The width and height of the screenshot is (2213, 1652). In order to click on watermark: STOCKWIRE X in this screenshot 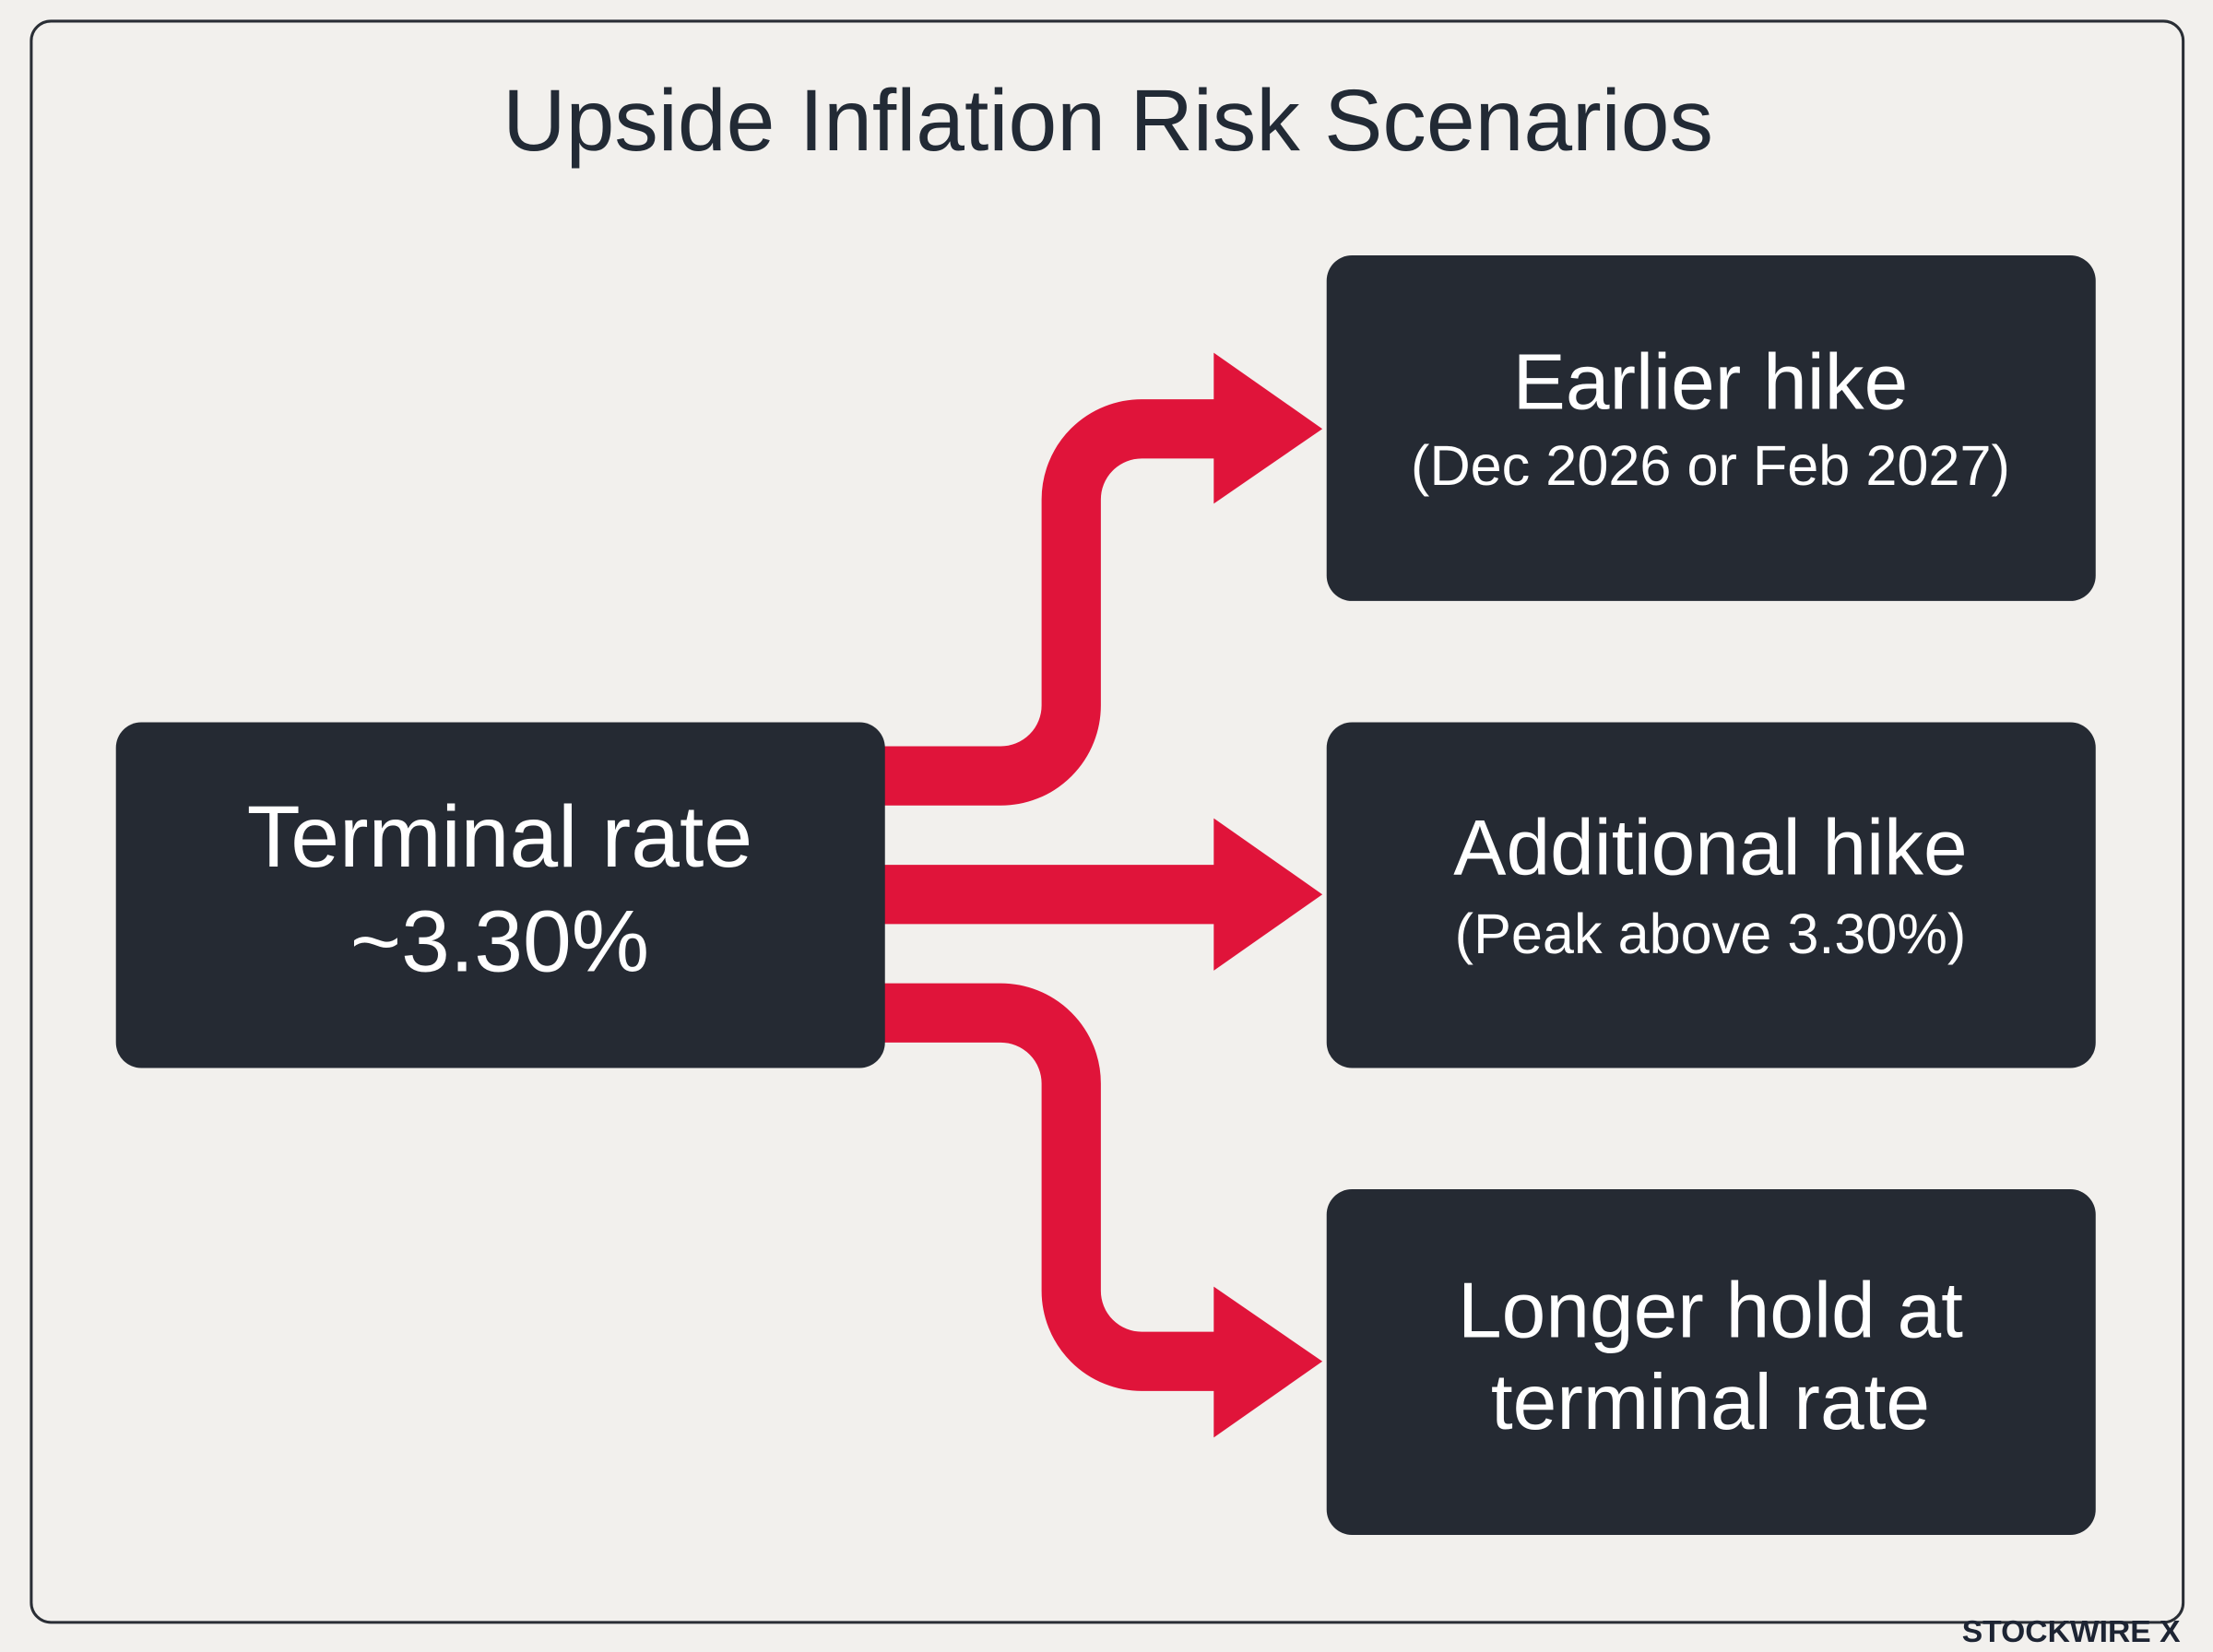, I will do `click(2071, 1632)`.